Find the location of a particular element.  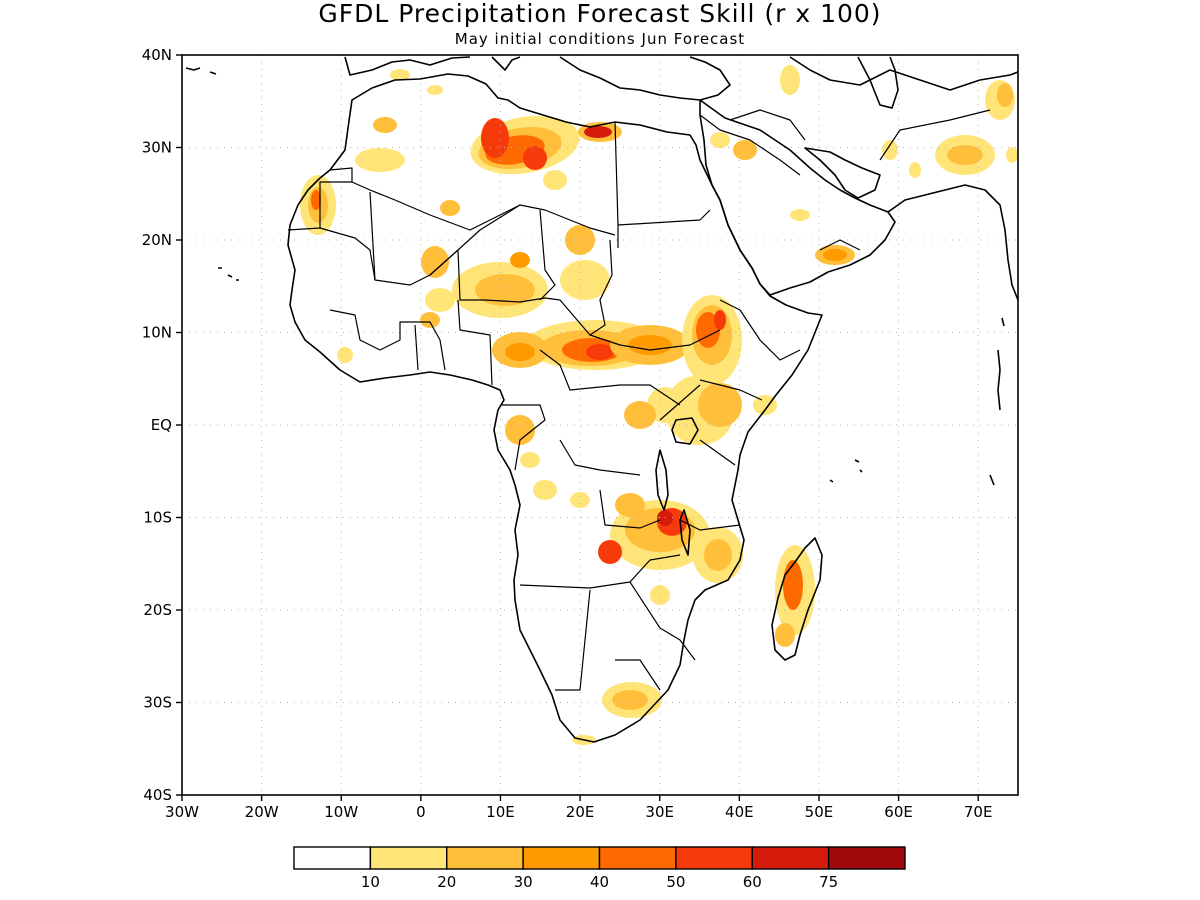

caspian-coastline is located at coordinates (878, 82).